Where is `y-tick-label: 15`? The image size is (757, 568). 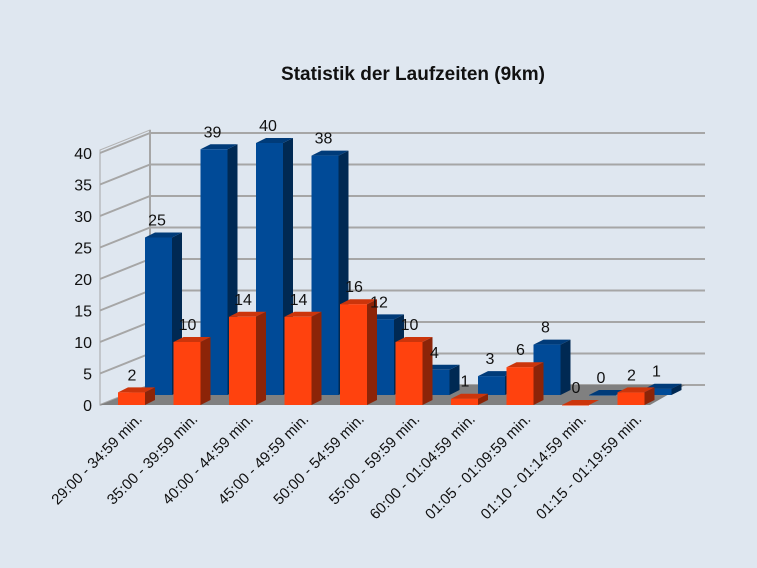 y-tick-label: 15 is located at coordinates (83, 312).